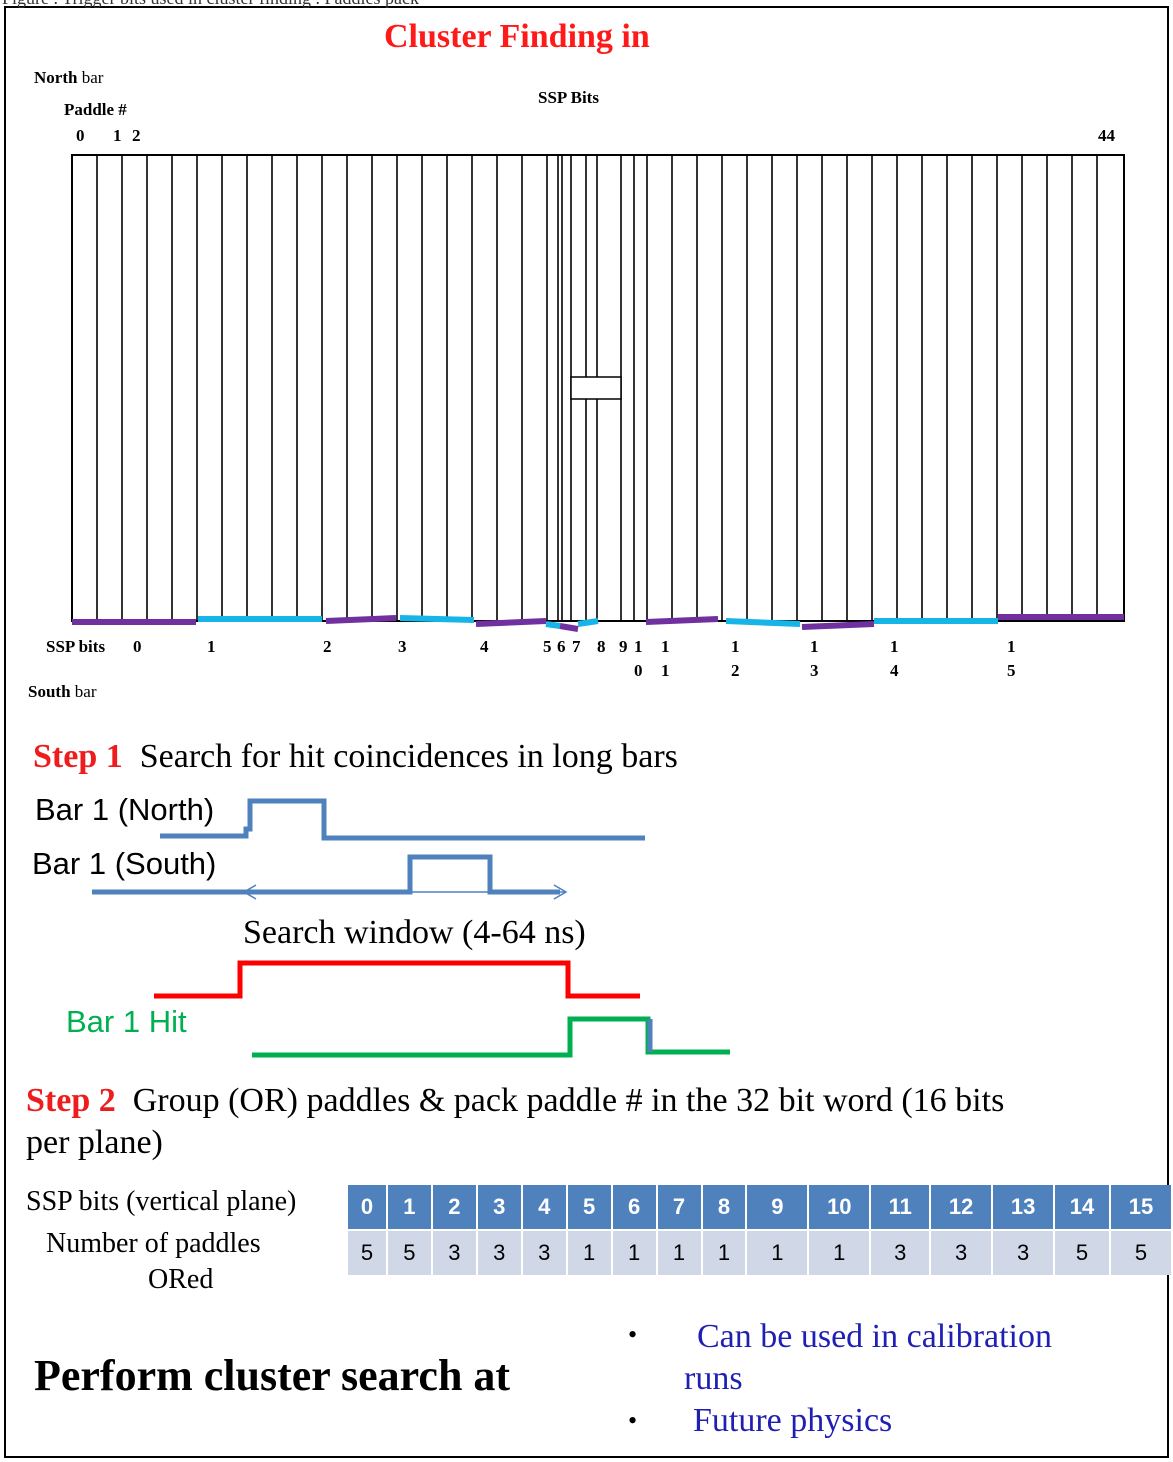 This screenshot has height=1462, width=1173. Describe the element at coordinates (62, 691) in the screenshot. I see `south-bar-label: South bar` at that location.